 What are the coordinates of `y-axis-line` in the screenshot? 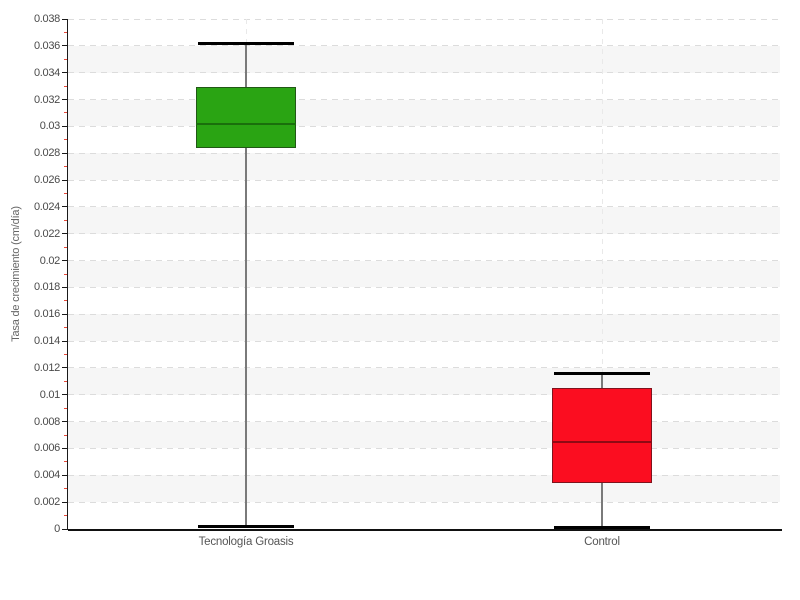 It's located at (67, 274).